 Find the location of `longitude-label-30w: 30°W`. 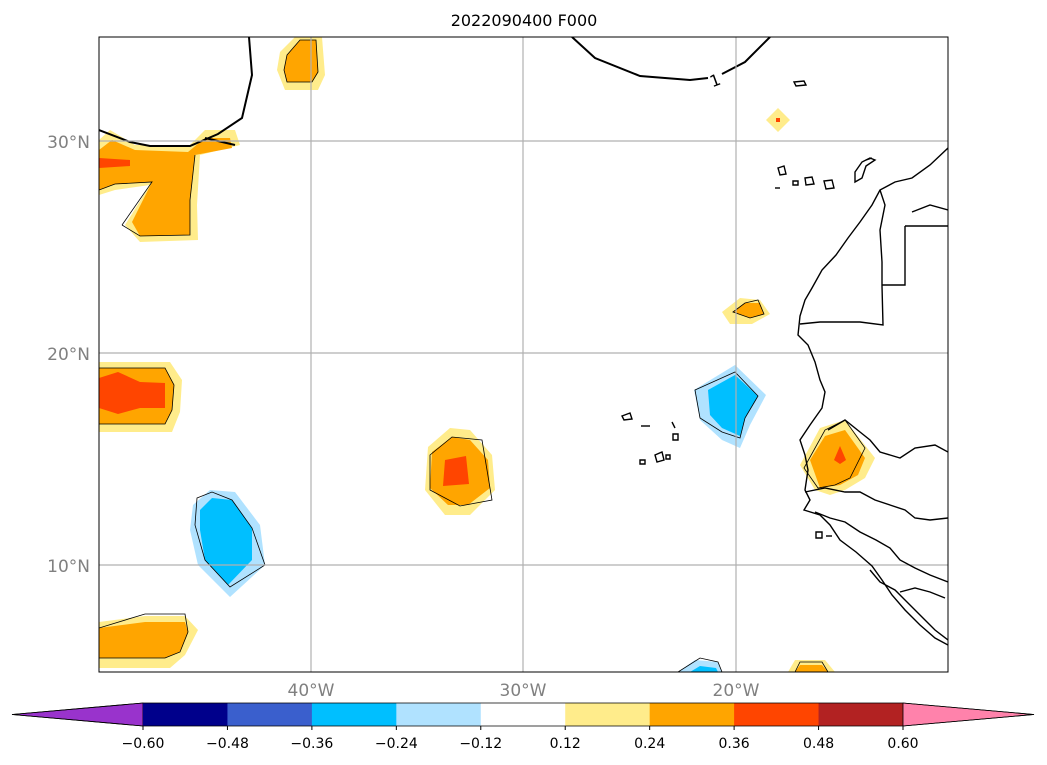

longitude-label-30w: 30°W is located at coordinates (523, 691).